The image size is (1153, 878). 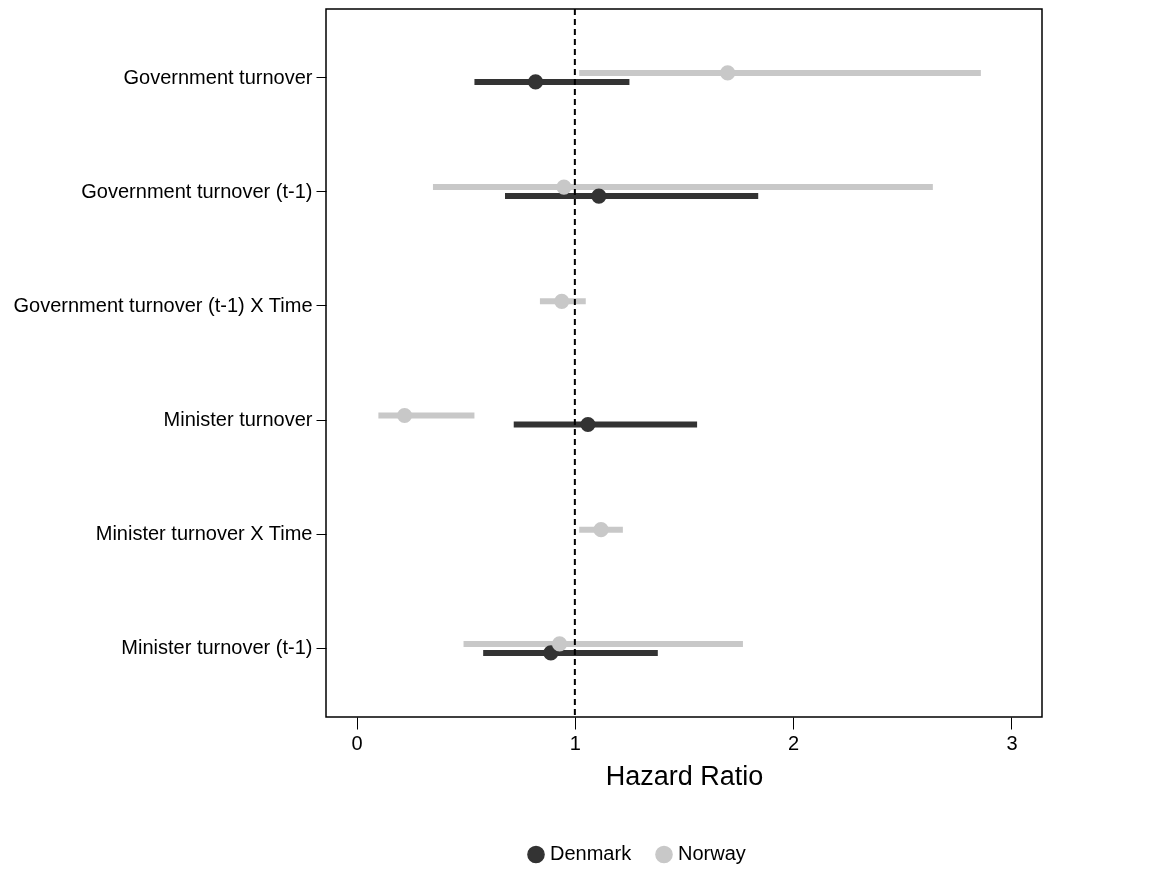 I want to click on x-axis-title: Hazard Ratio, so click(x=684, y=775).